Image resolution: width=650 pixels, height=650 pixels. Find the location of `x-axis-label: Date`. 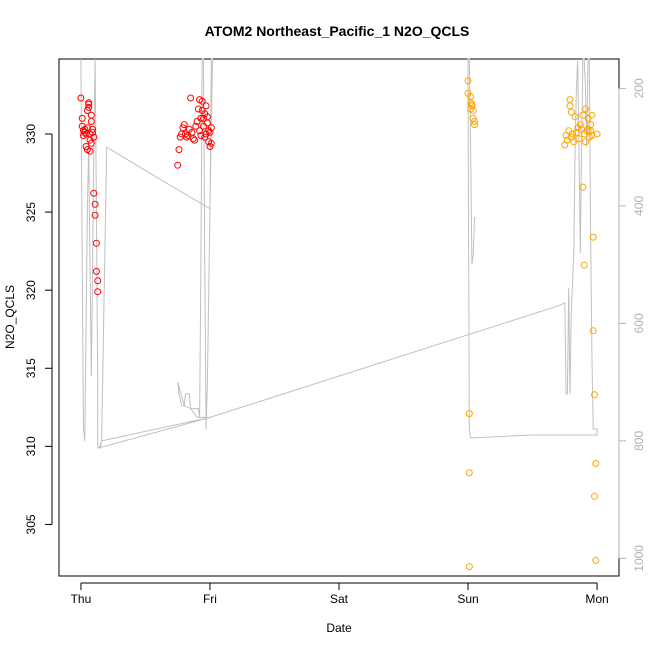

x-axis-label: Date is located at coordinates (339, 628).